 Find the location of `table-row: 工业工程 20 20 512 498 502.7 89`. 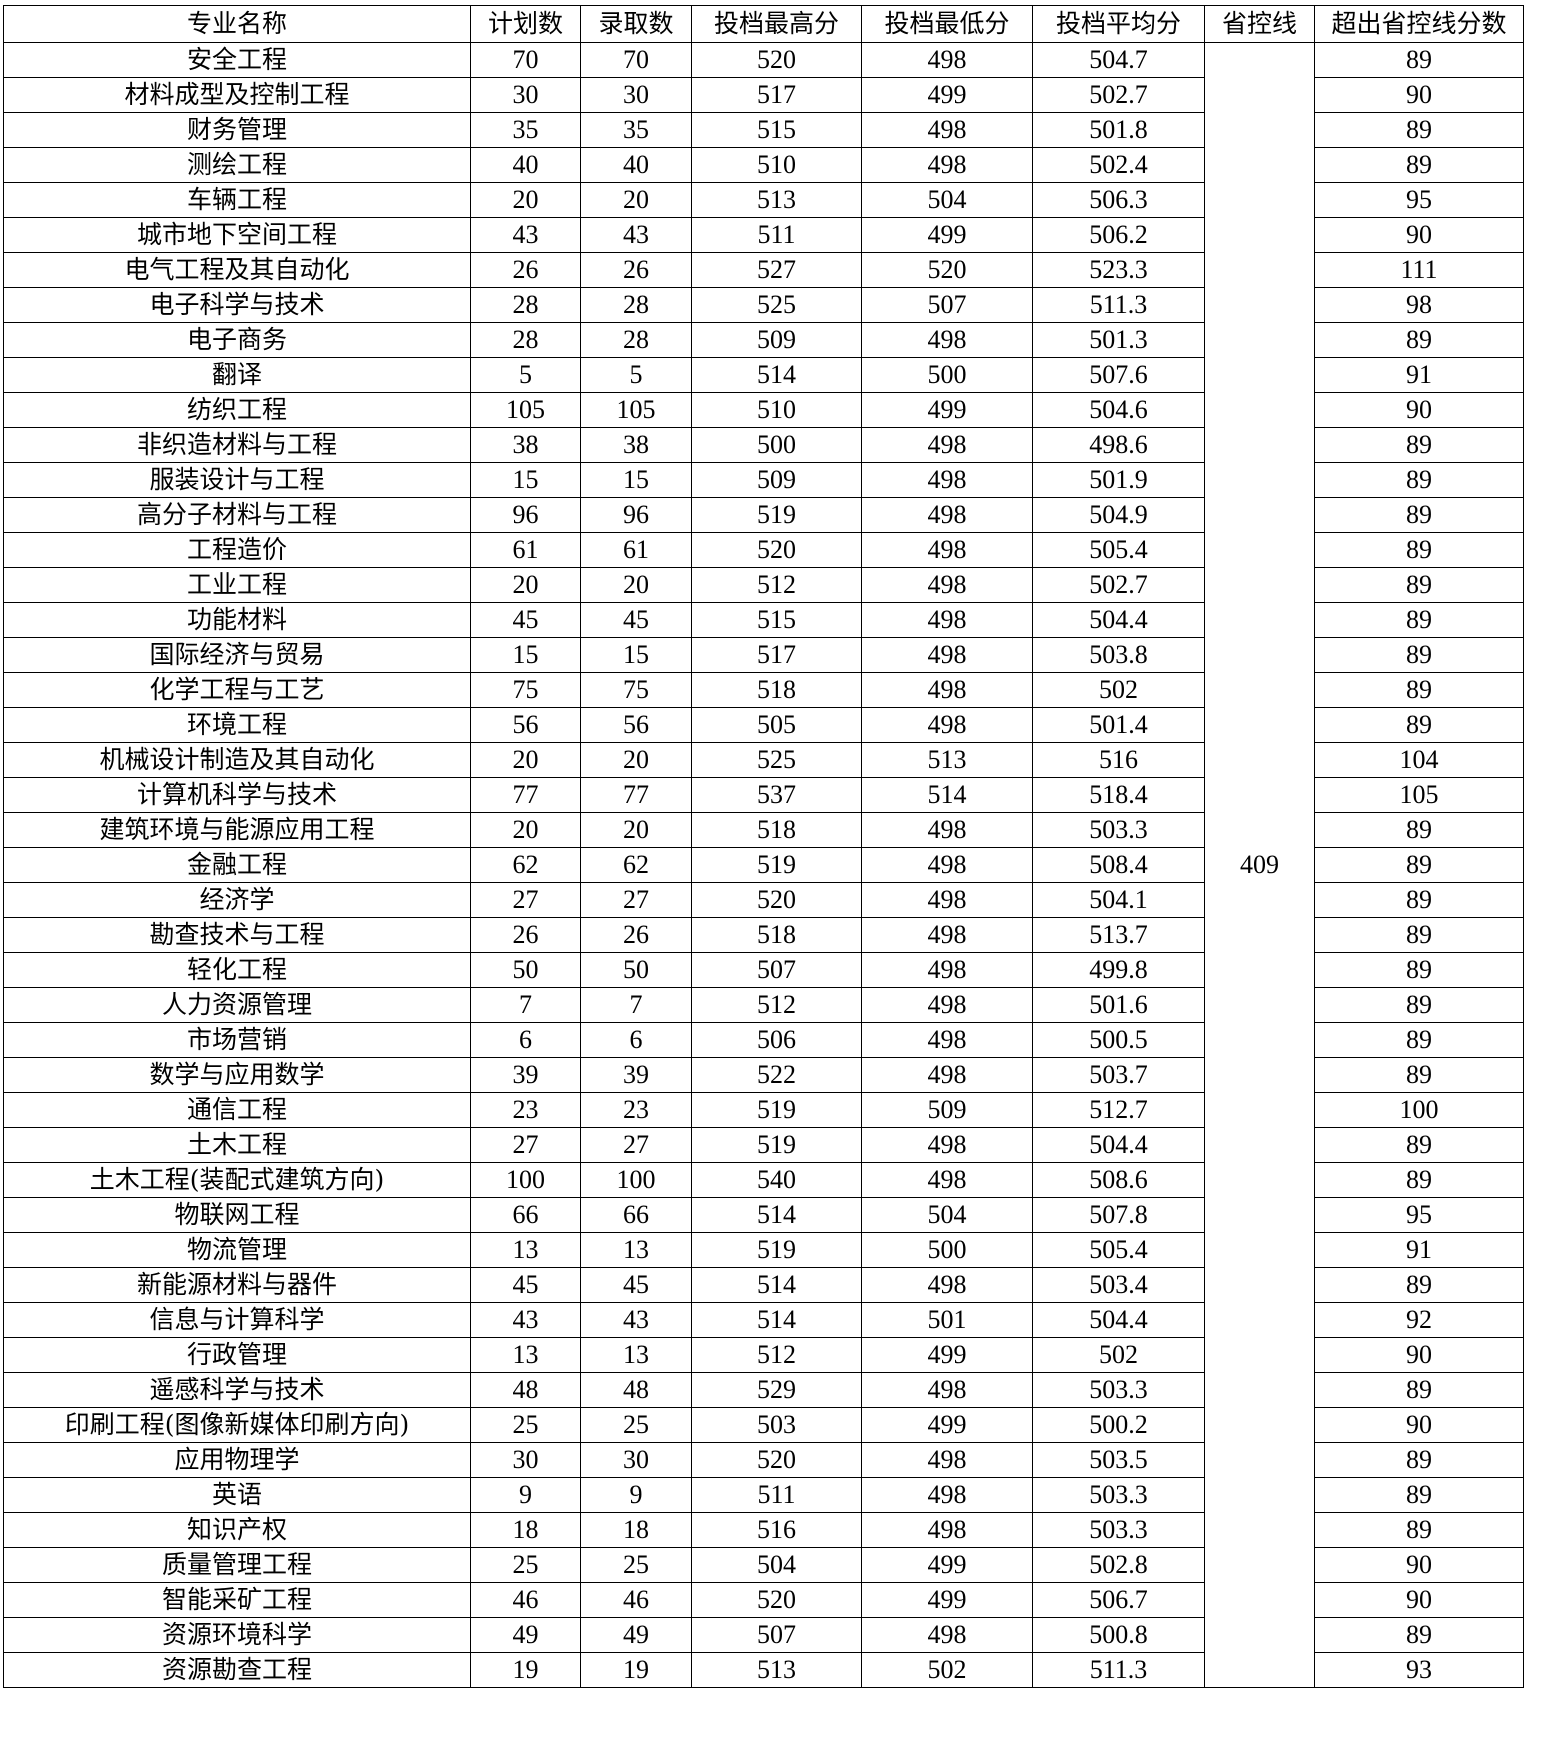

table-row: 工业工程 20 20 512 498 502.7 89 is located at coordinates (763, 585).